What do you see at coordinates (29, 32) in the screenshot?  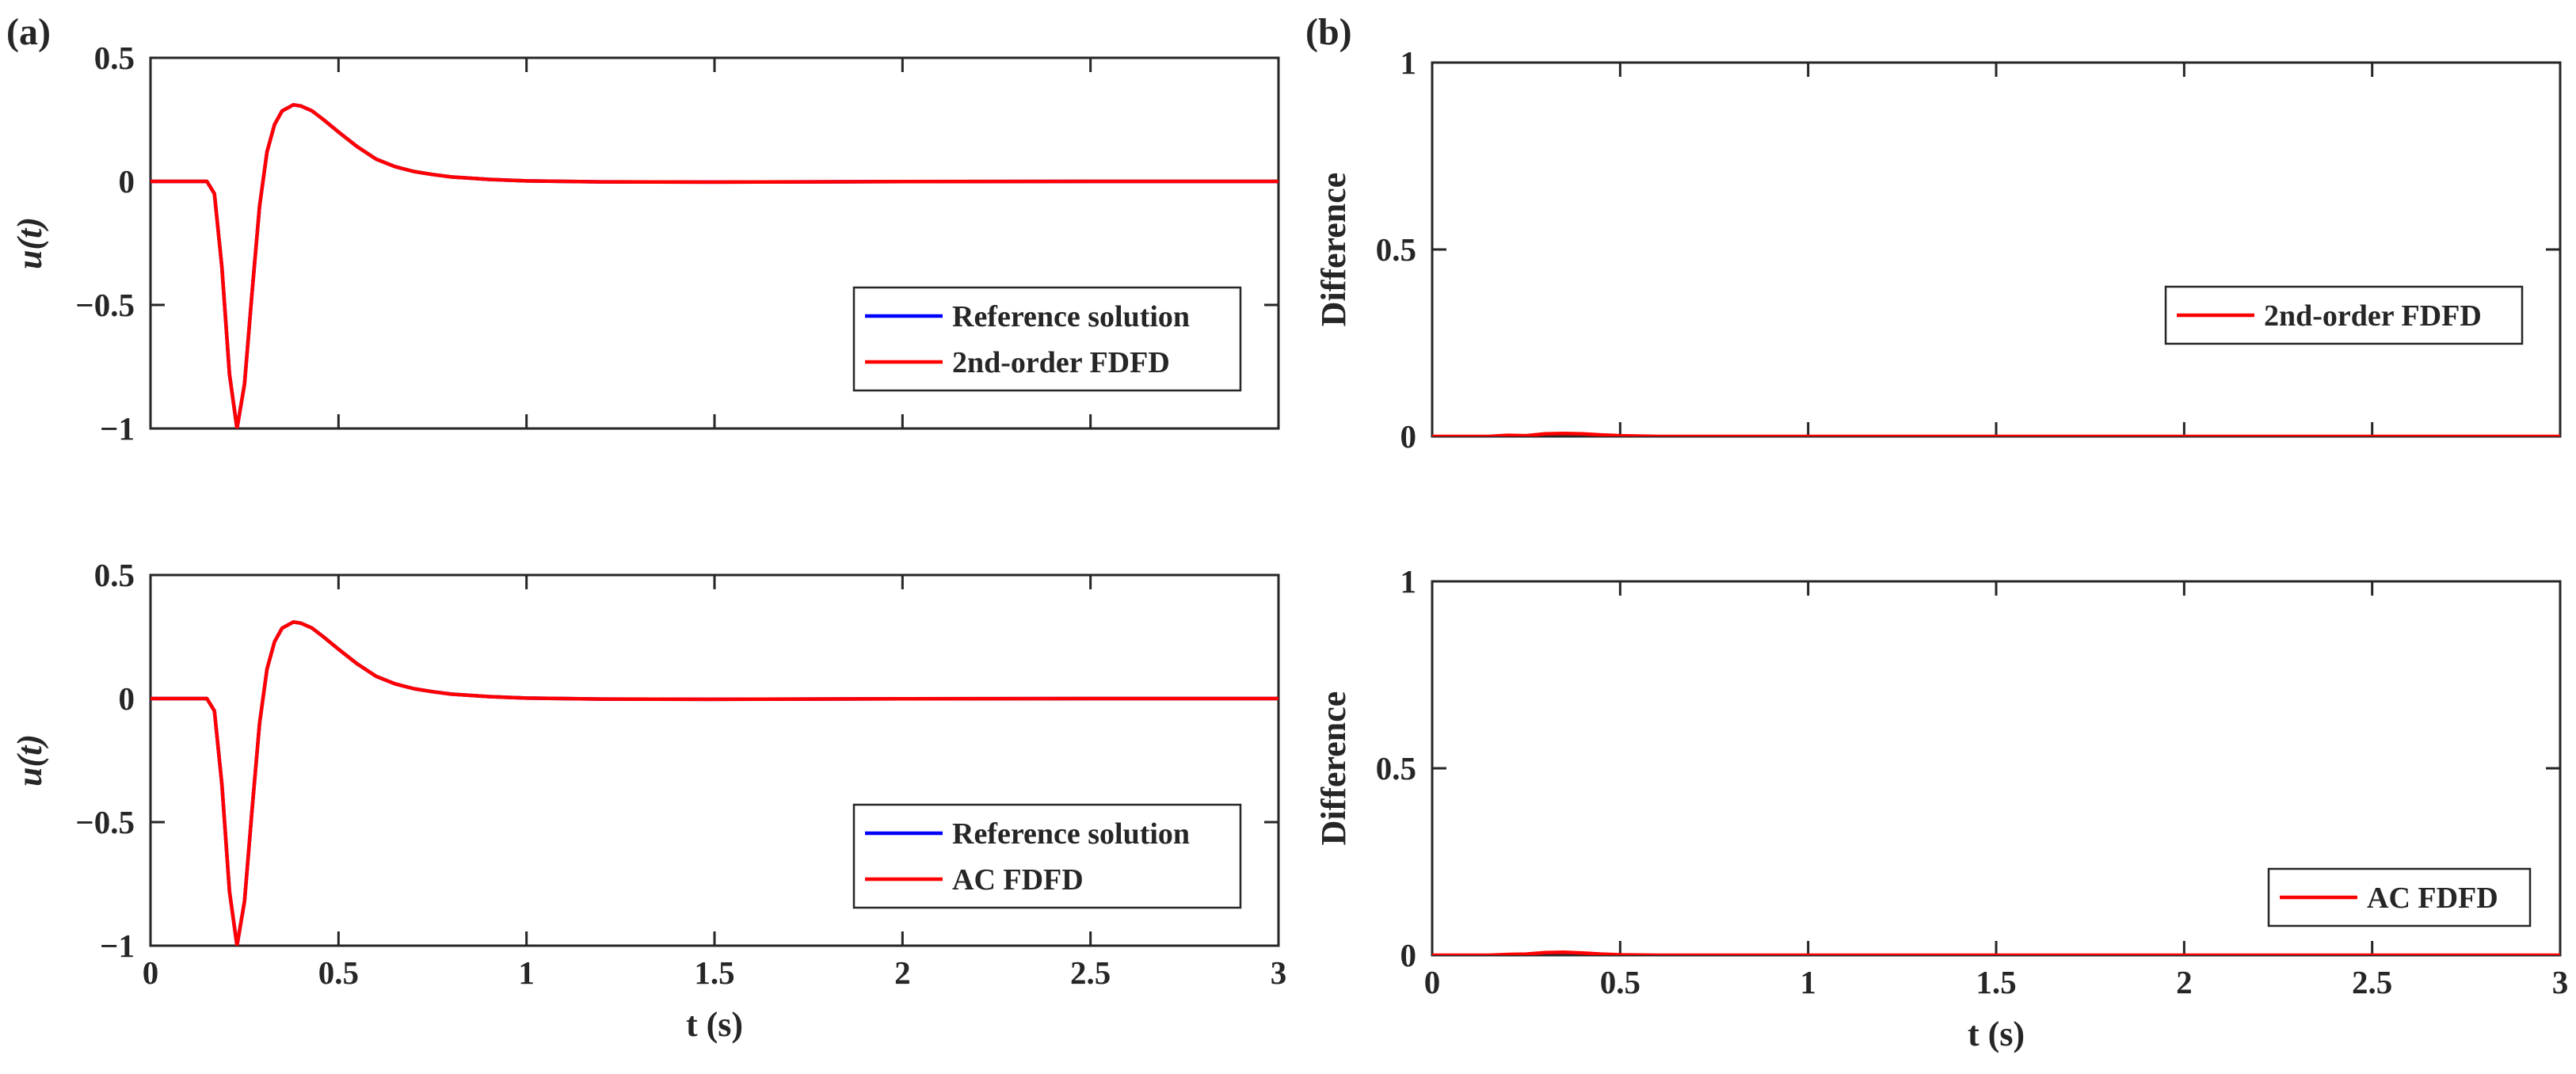 I see `panel-label-a: (a)` at bounding box center [29, 32].